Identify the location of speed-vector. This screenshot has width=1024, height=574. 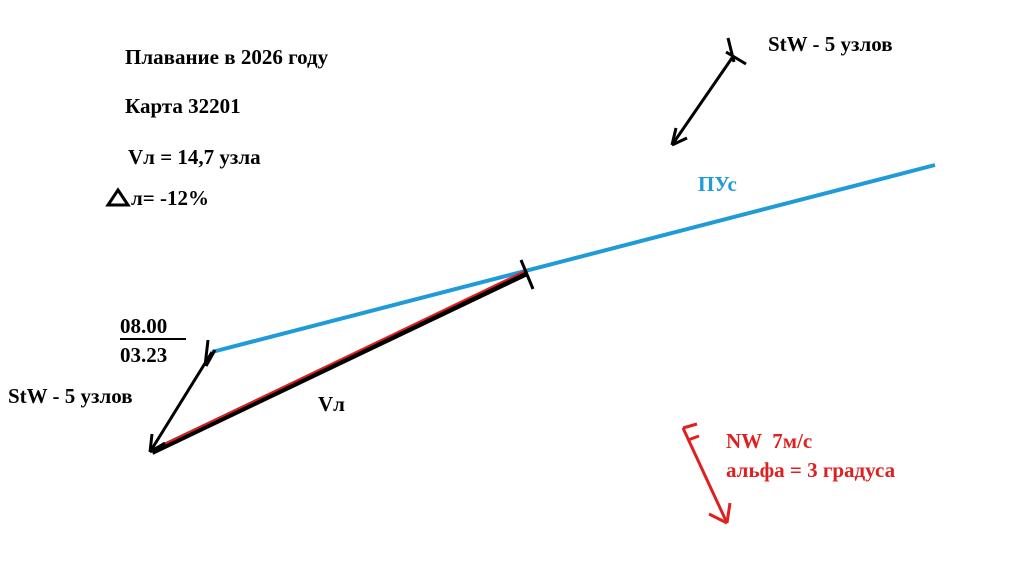
(339, 362).